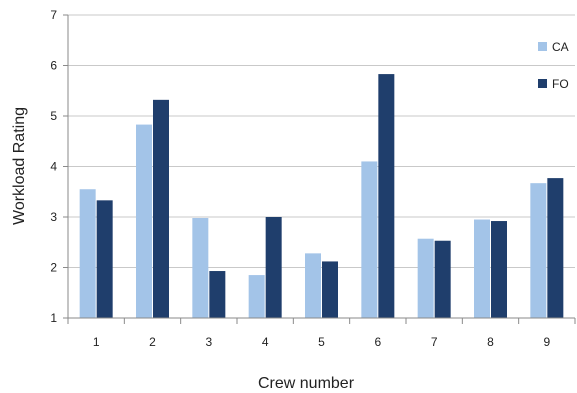 The width and height of the screenshot is (577, 393). Describe the element at coordinates (152, 342) in the screenshot. I see `x-tick-label-2: 2` at that location.